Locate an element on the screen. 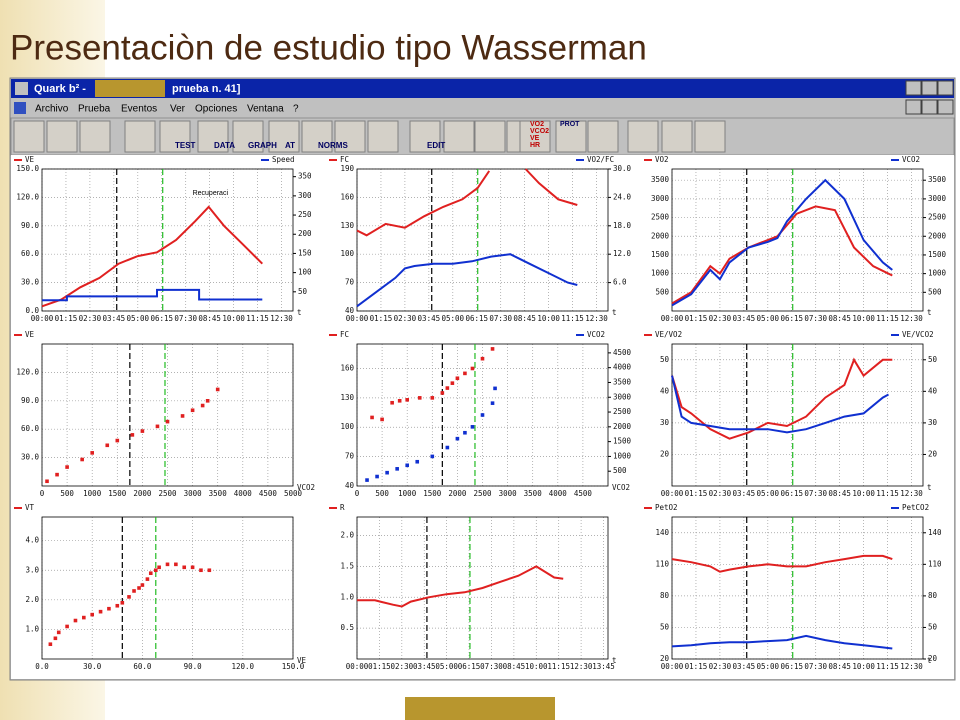 The image size is (960, 720). x-tick-label: 12:30 is located at coordinates (911, 493).